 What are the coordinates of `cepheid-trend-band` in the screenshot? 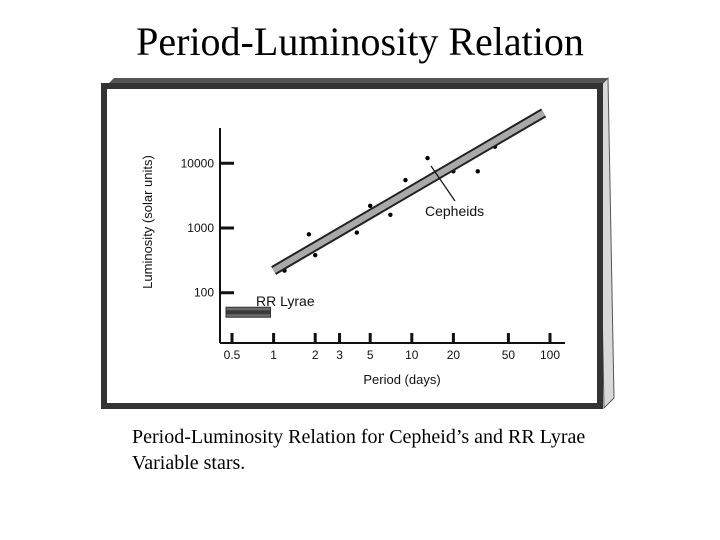 It's located at (409, 192).